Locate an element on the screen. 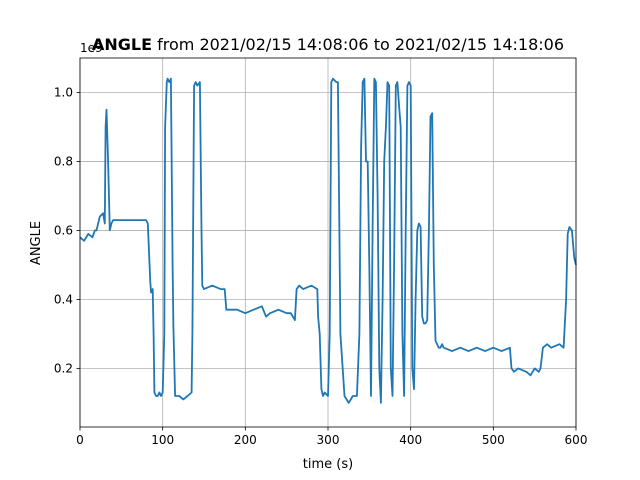  y-tick-label: 1.0 is located at coordinates (63, 92).